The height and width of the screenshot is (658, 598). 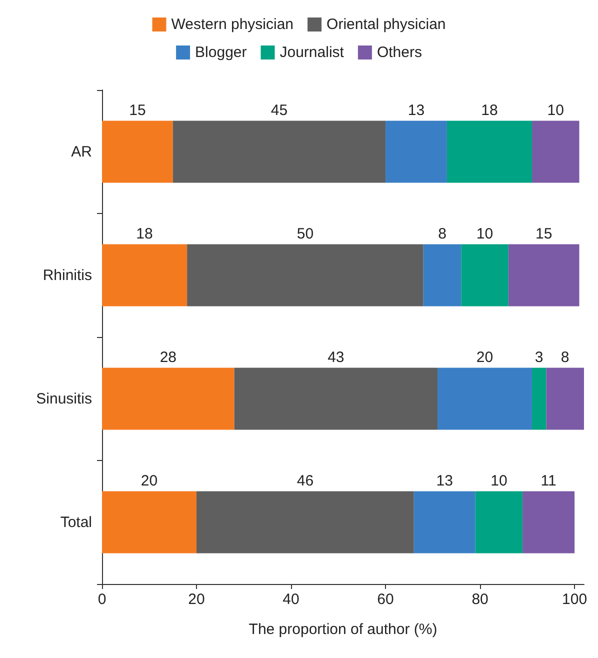 I want to click on y-tick-label: AR, so click(x=81, y=151).